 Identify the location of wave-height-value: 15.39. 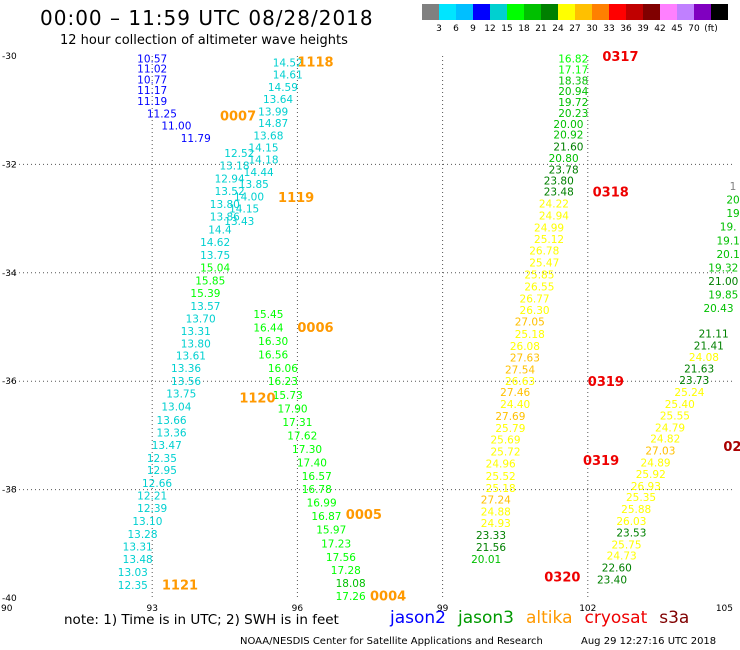
(205, 294).